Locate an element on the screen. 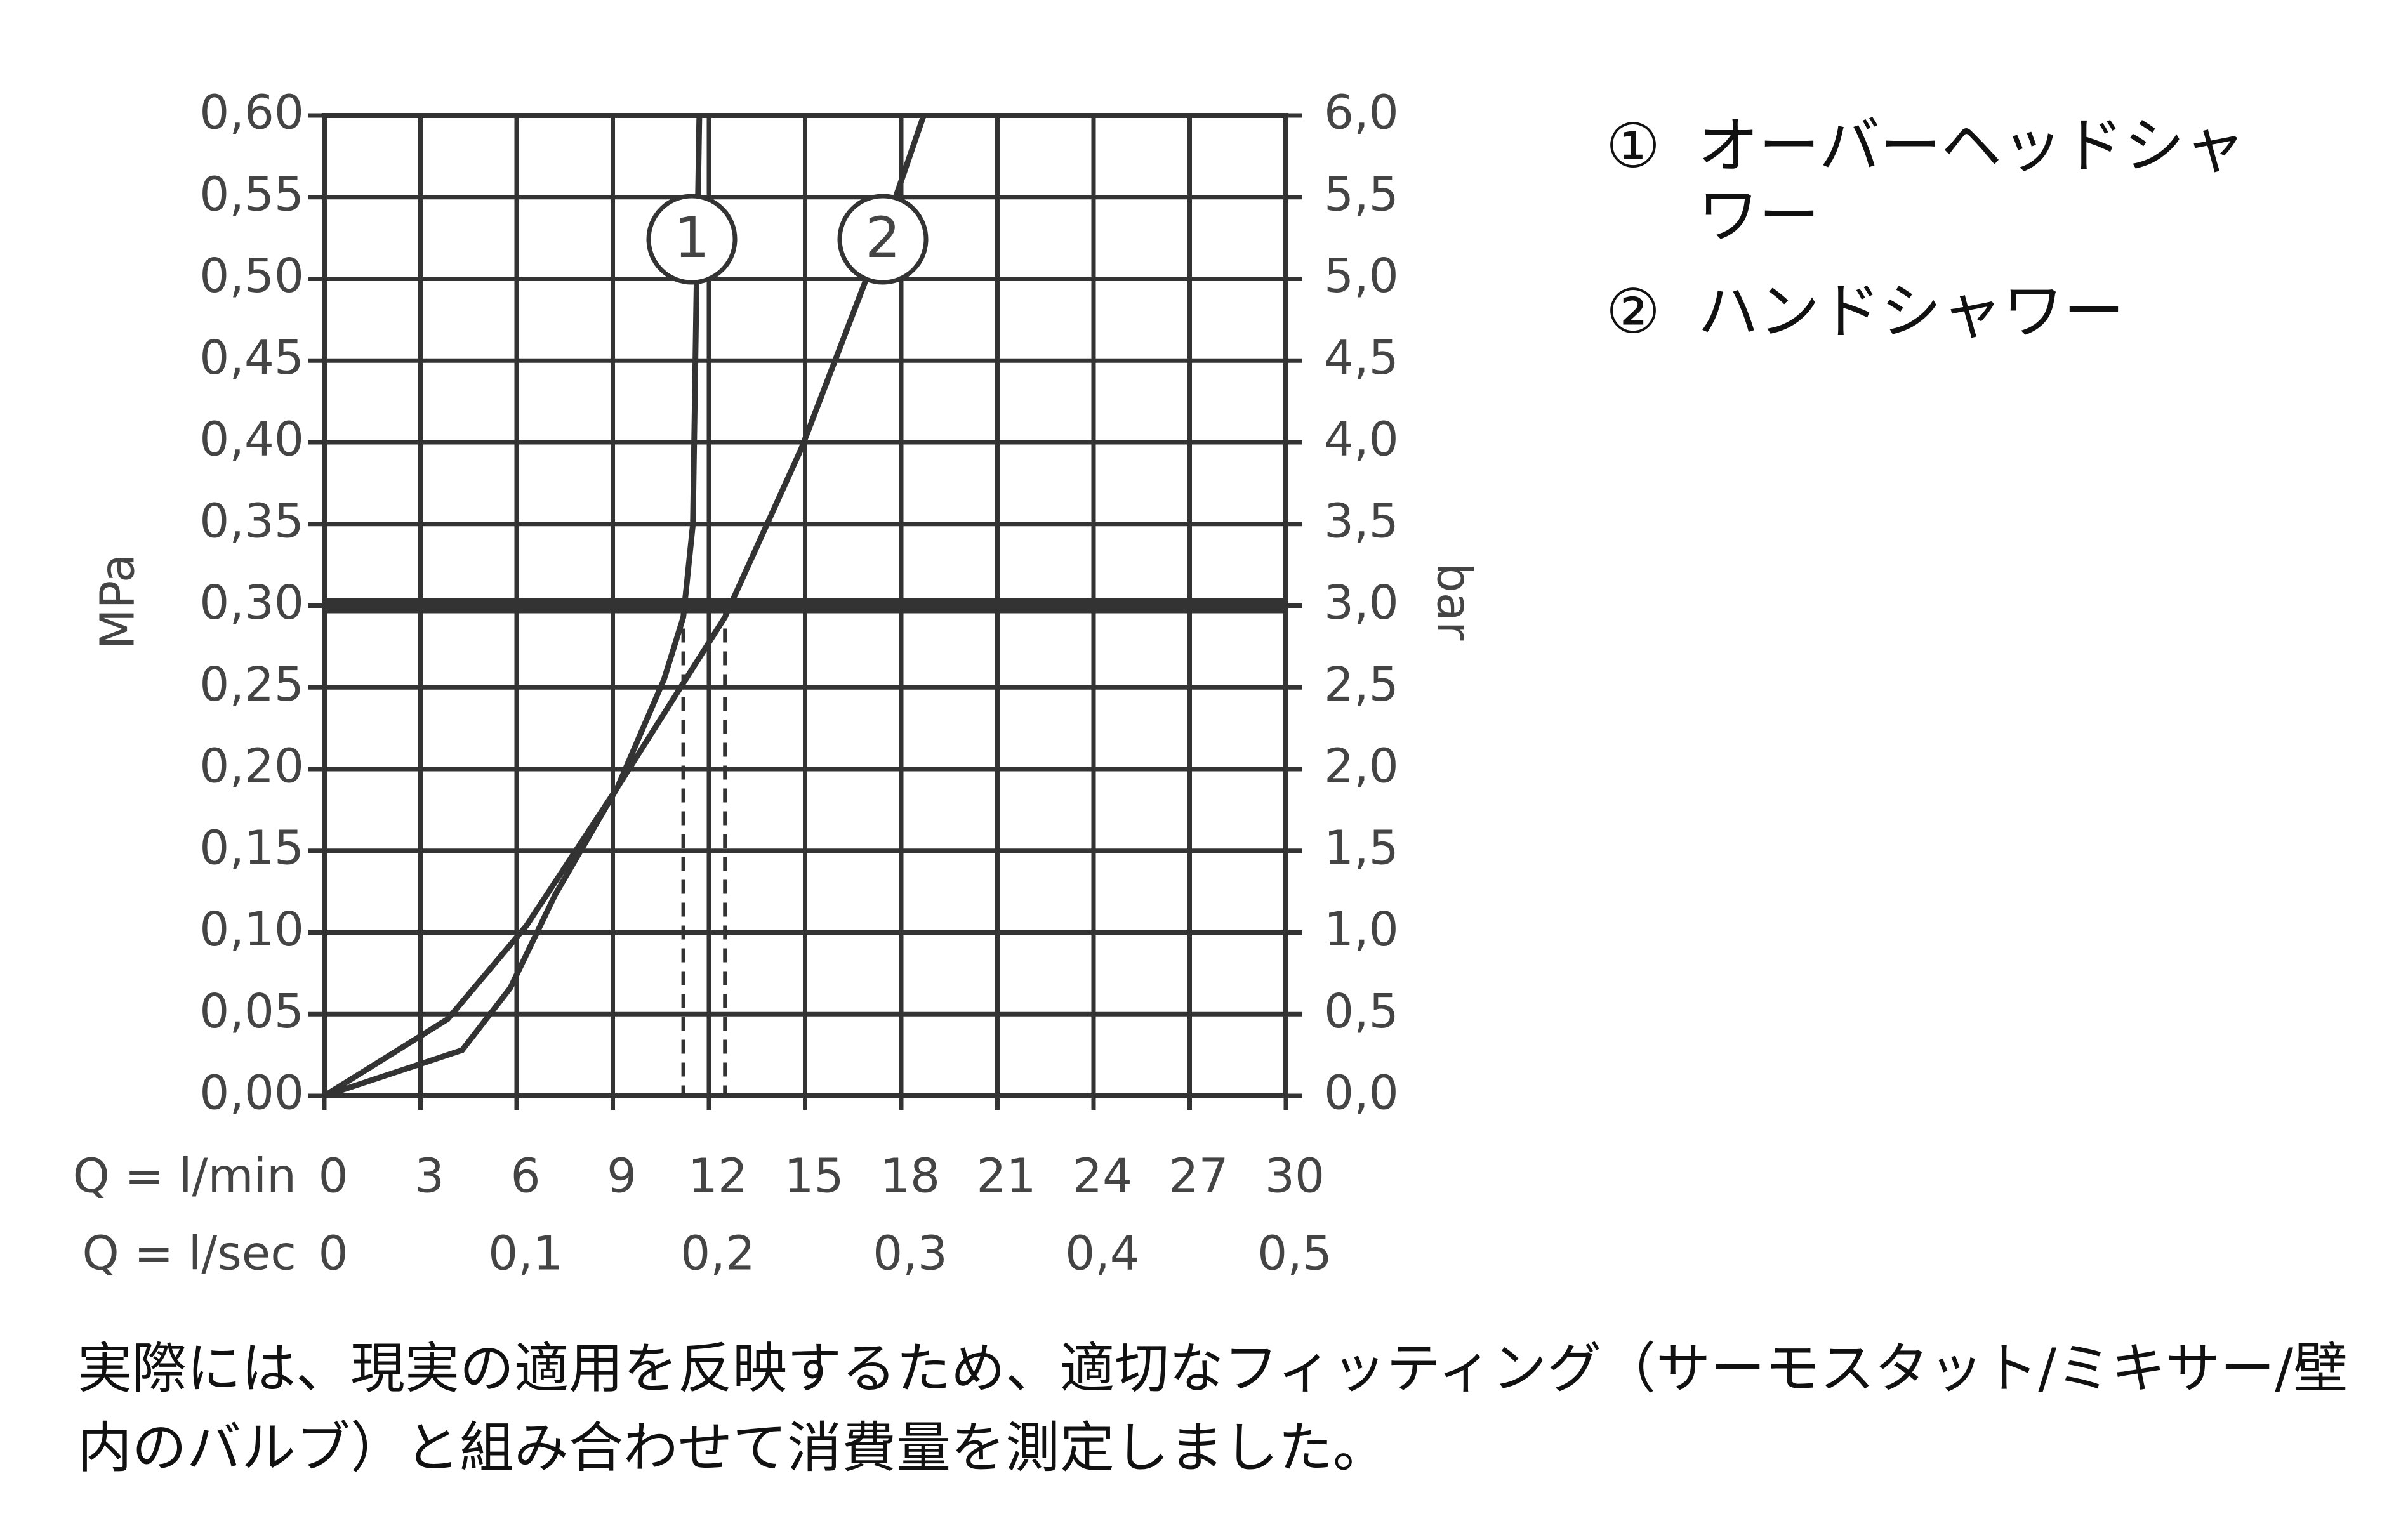 This screenshot has height=1535, width=2408. y-tick-label: 0,45 is located at coordinates (251, 358).